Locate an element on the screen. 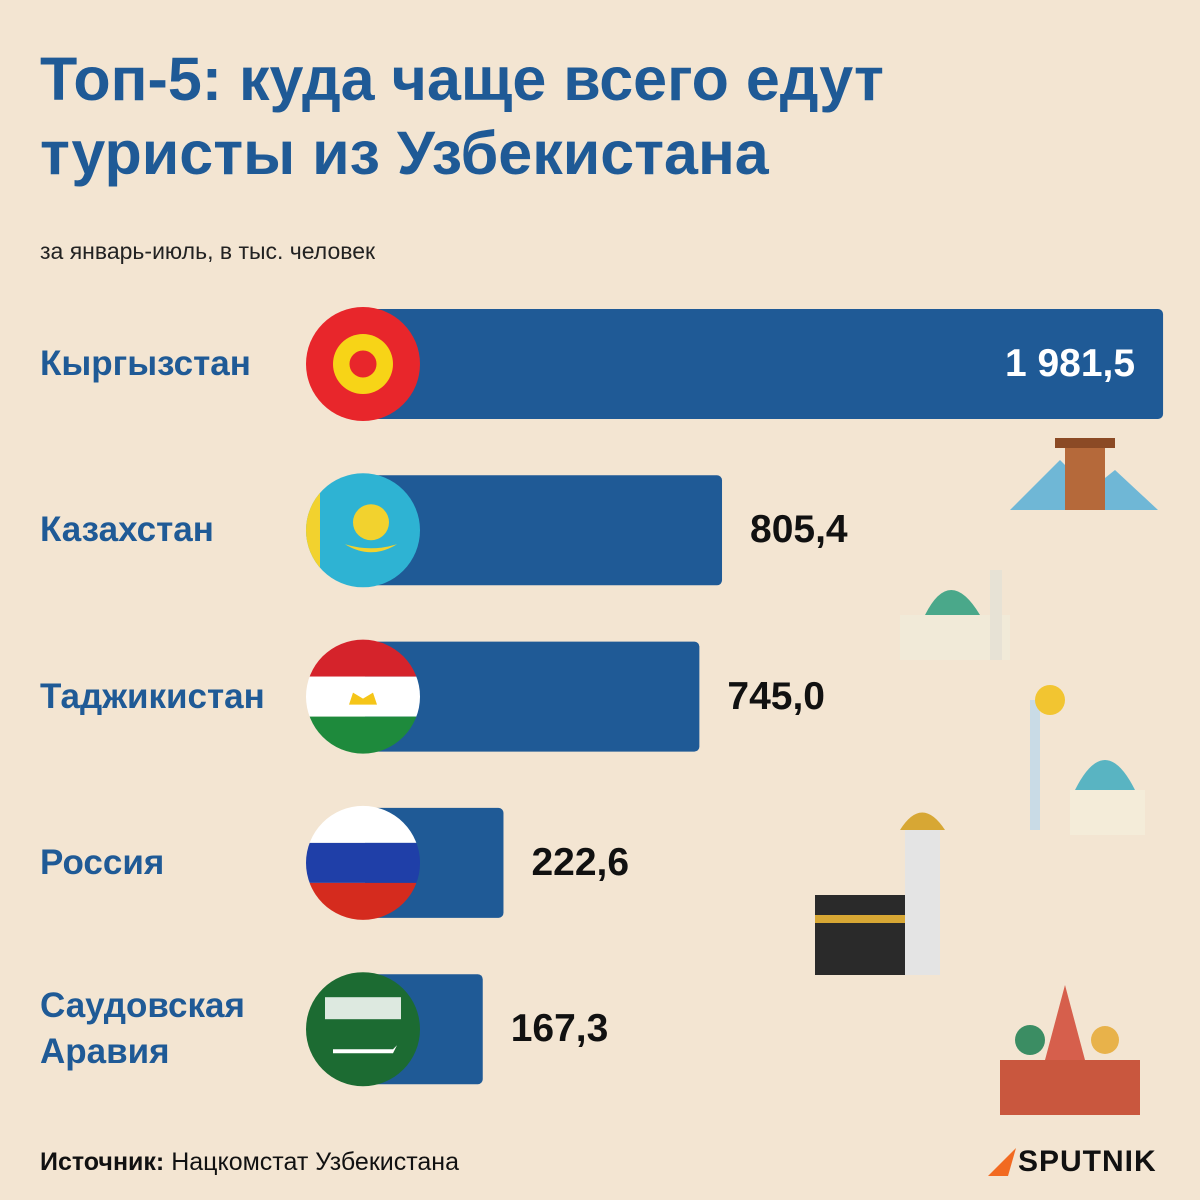 The image size is (1200, 1200). category-label: Таджикистан is located at coordinates (152, 696).